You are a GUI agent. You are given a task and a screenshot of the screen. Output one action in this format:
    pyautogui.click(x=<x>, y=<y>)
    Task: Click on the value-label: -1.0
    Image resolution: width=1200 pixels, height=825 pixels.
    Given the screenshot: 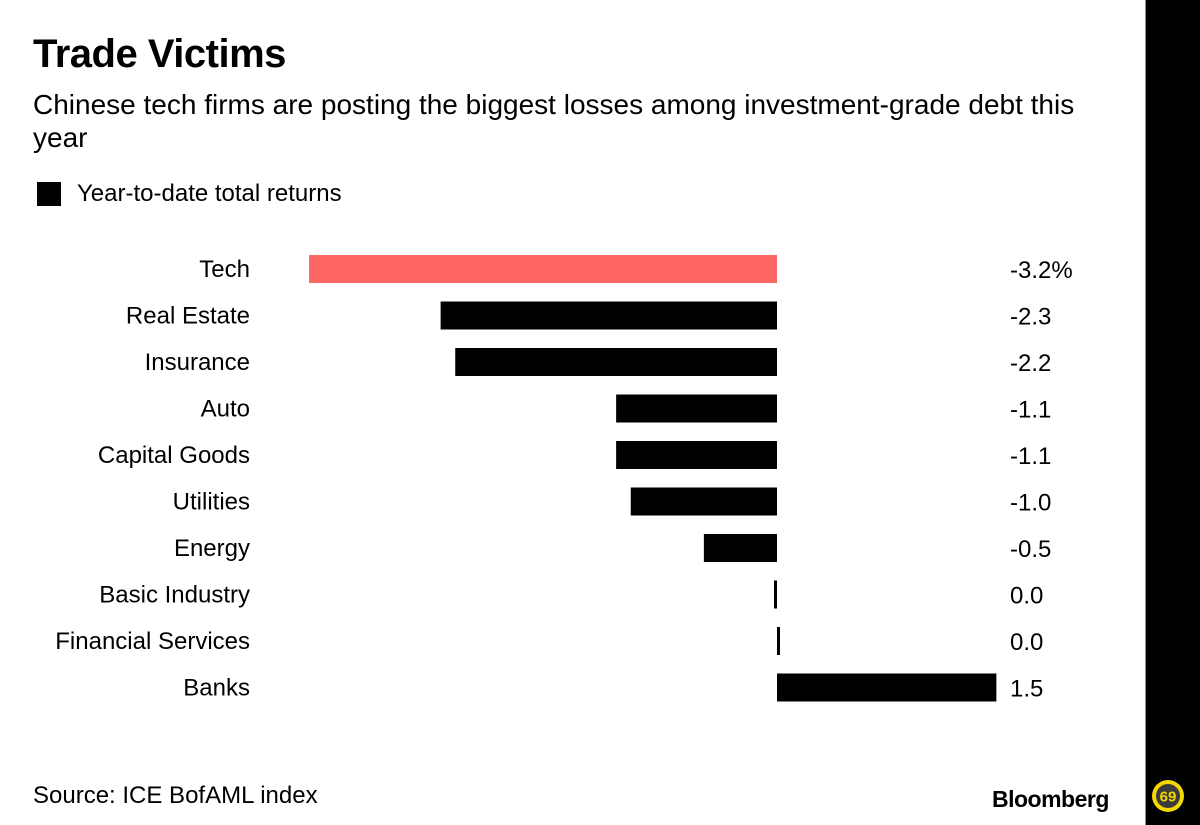 What is the action you would take?
    pyautogui.click(x=1030, y=503)
    